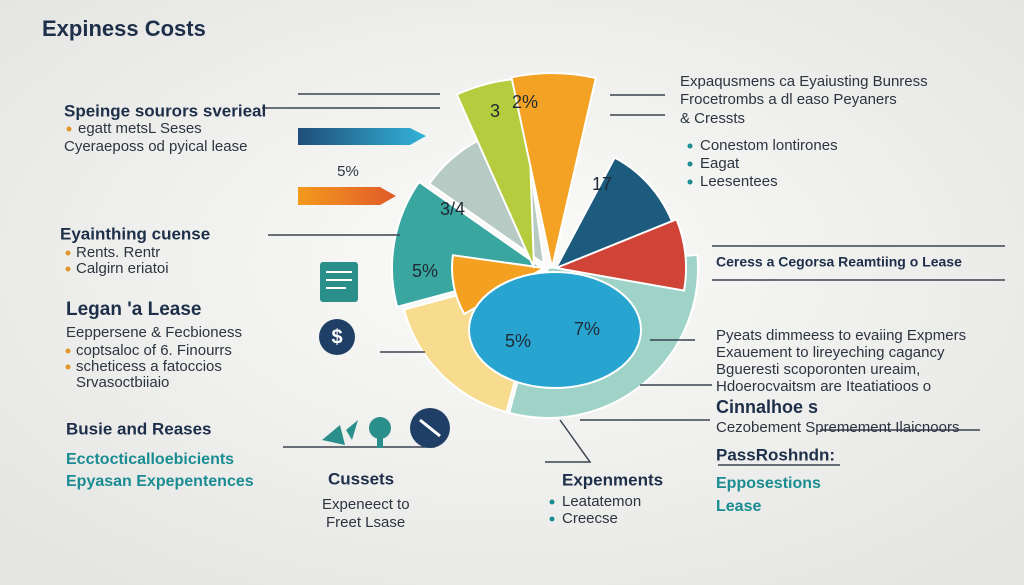 This screenshot has width=1024, height=585. Describe the element at coordinates (165, 110) in the screenshot. I see `heading: Speinge sourors sverieal` at that location.